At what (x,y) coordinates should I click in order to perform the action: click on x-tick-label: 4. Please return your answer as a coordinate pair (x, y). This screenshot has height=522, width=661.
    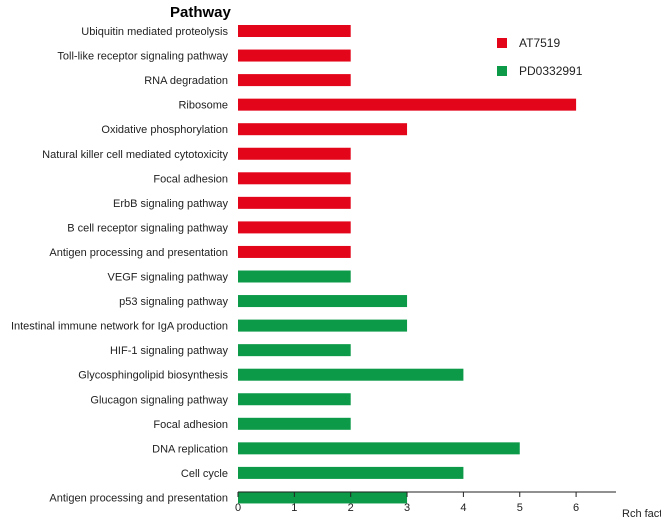
    Looking at the image, I should click on (463, 508).